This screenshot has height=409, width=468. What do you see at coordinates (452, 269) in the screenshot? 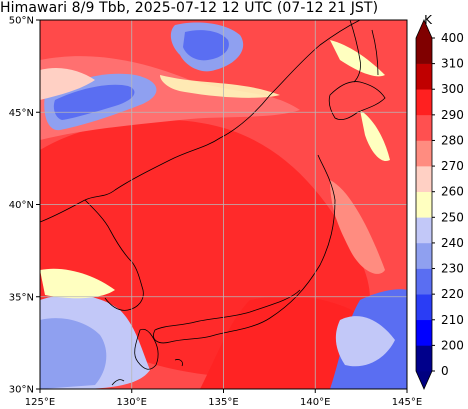
I see `colorbar-label-230: 230` at bounding box center [452, 269].